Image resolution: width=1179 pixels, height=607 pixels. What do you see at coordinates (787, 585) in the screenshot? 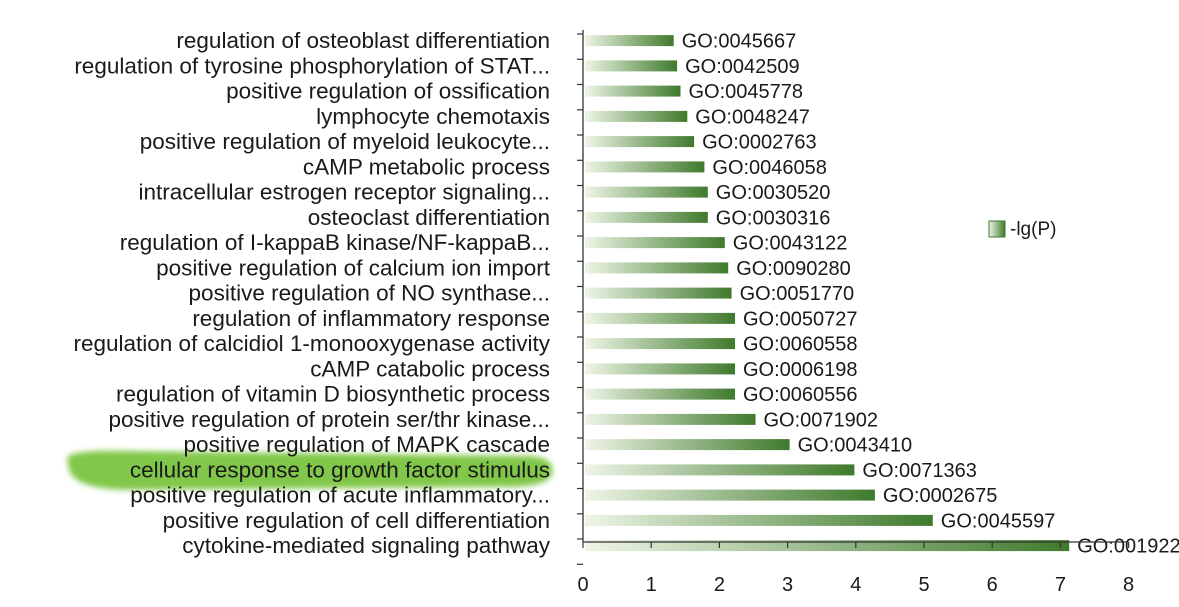
I see `x-tick-label: 3` at bounding box center [787, 585].